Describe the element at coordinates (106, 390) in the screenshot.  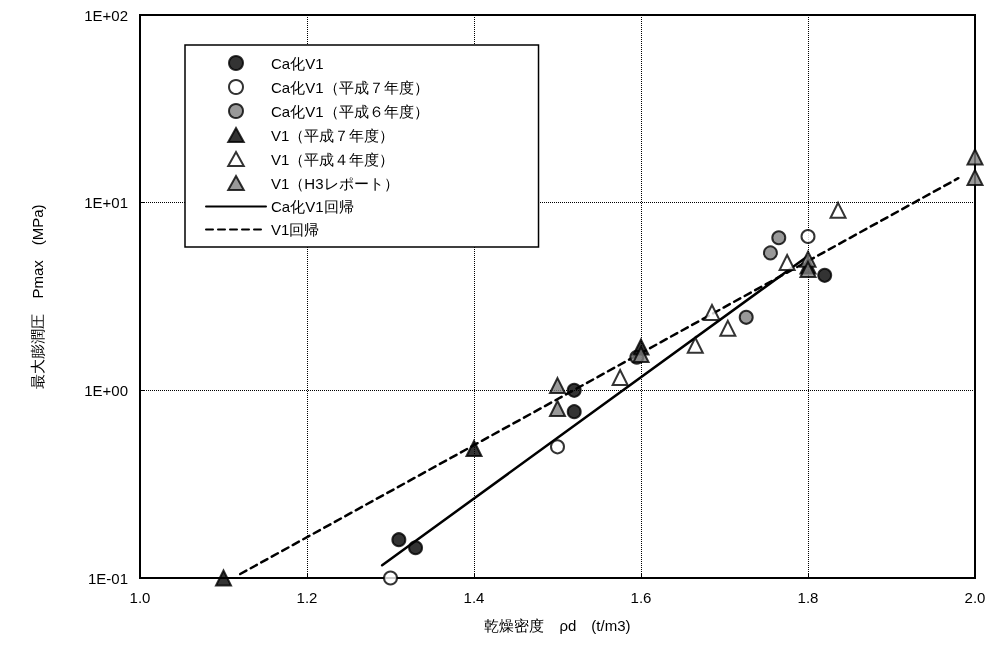
I see `y-tick-label: 1E+00` at that location.